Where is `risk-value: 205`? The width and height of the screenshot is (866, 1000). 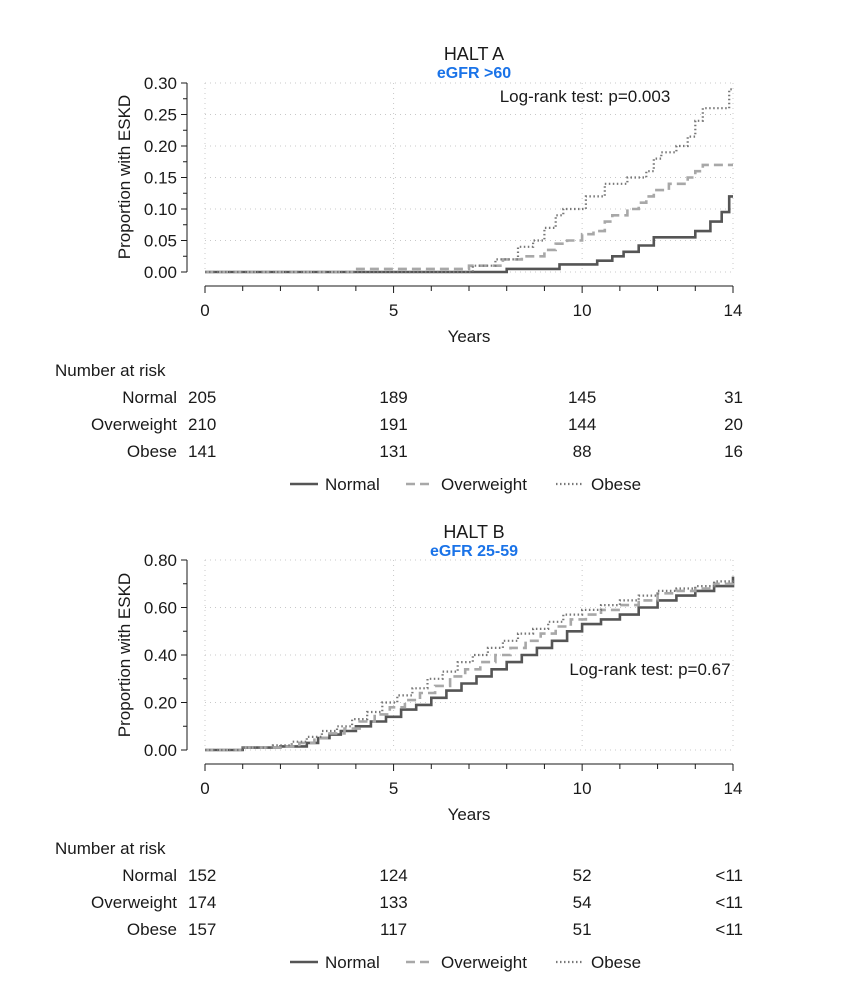
risk-value: 205 is located at coordinates (202, 397).